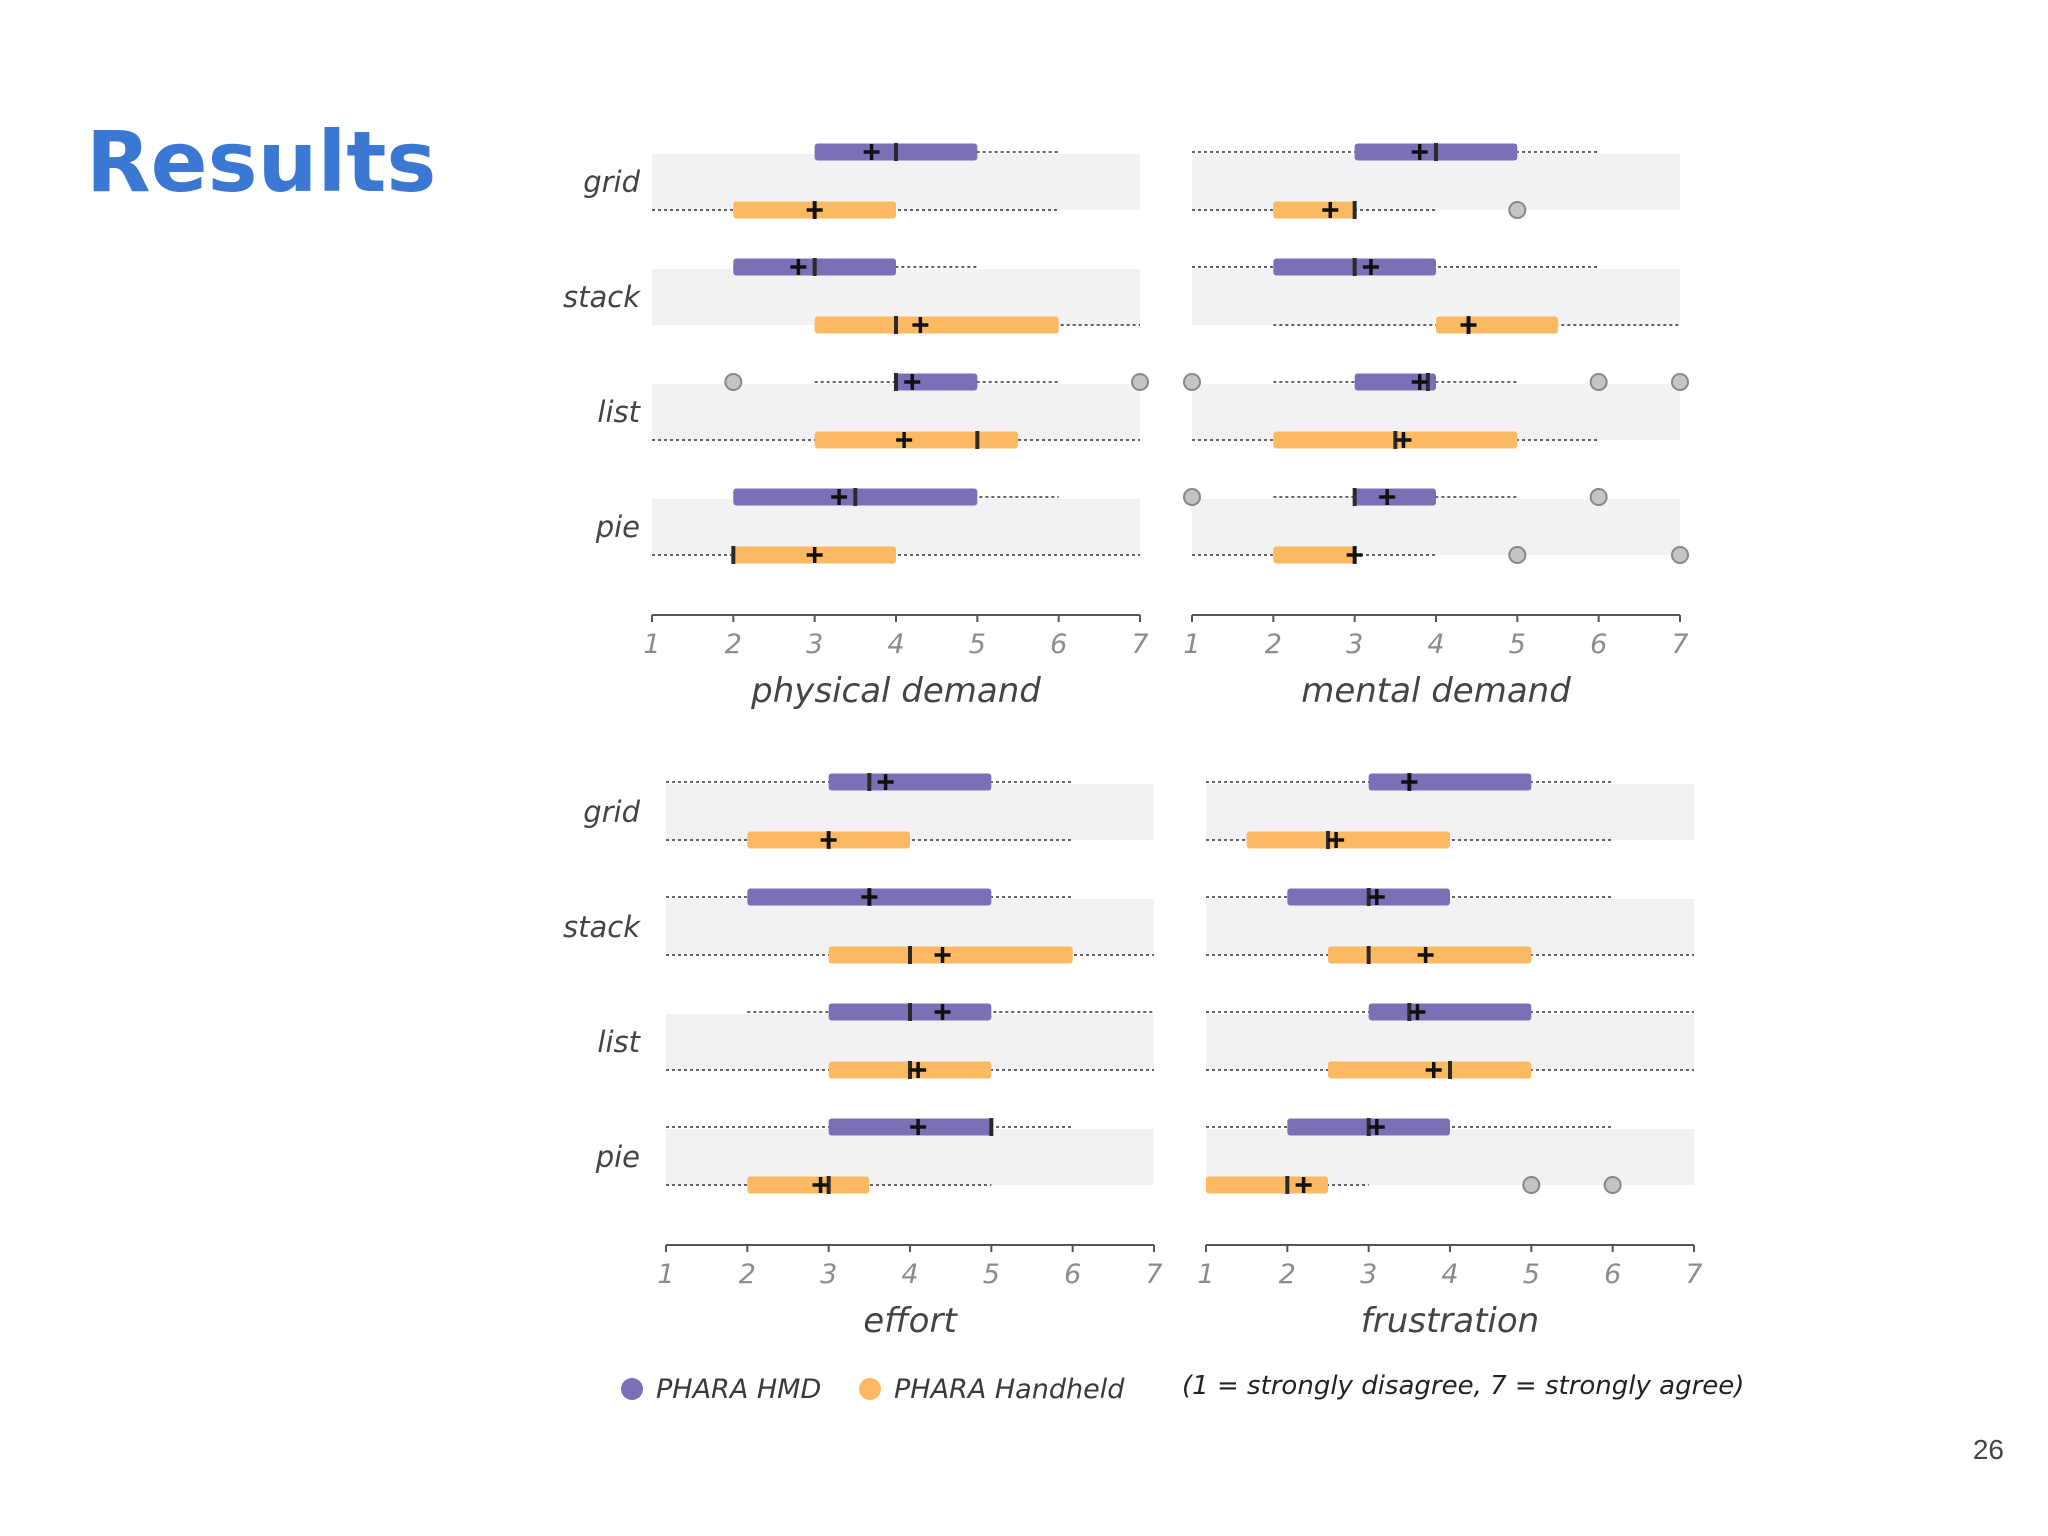 The height and width of the screenshot is (1536, 2048). I want to click on axis-title-frustration: frustration, so click(1450, 1321).